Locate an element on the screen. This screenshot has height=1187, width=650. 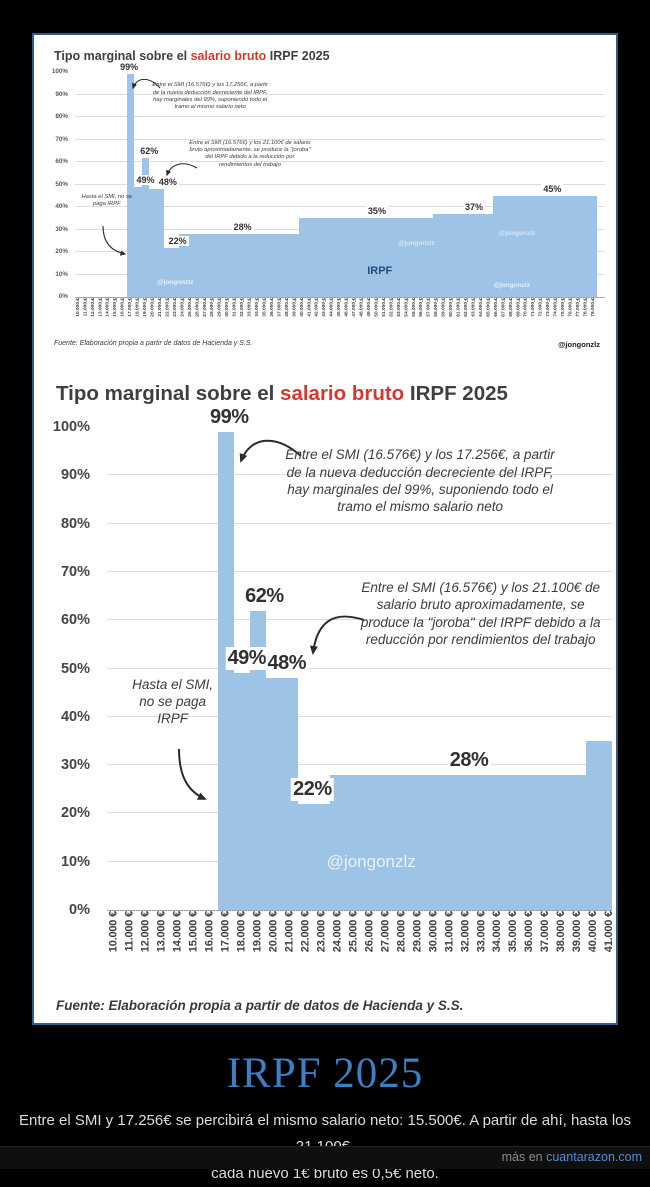
y-axis-tick-label: 30% is located at coordinates (75, 765).